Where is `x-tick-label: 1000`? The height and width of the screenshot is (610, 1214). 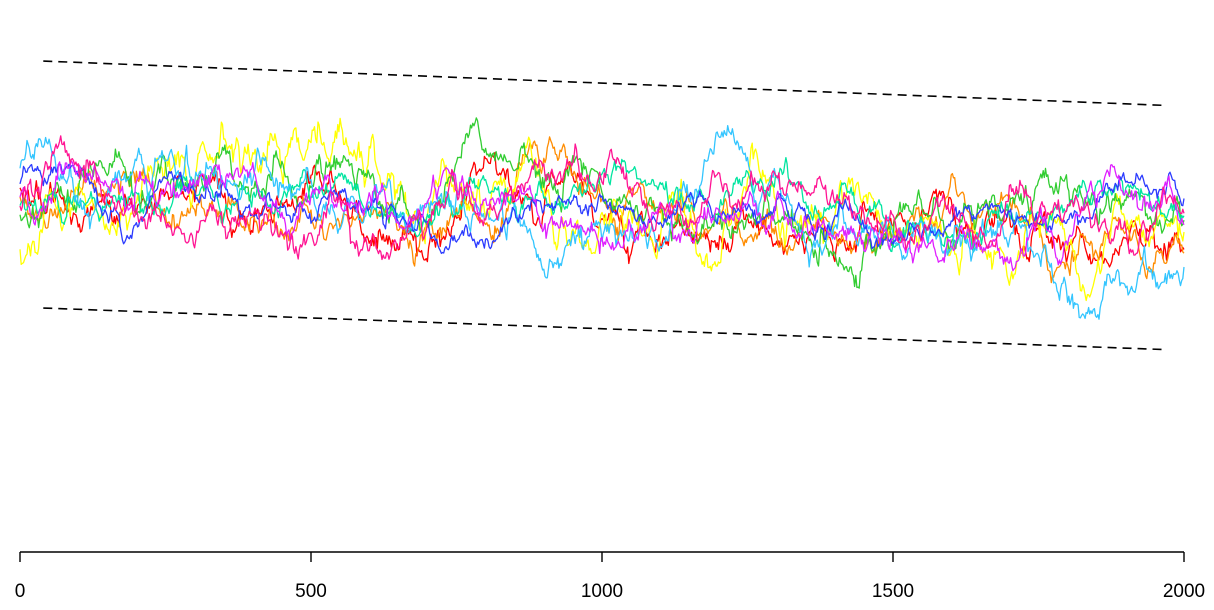
x-tick-label: 1000 is located at coordinates (602, 591).